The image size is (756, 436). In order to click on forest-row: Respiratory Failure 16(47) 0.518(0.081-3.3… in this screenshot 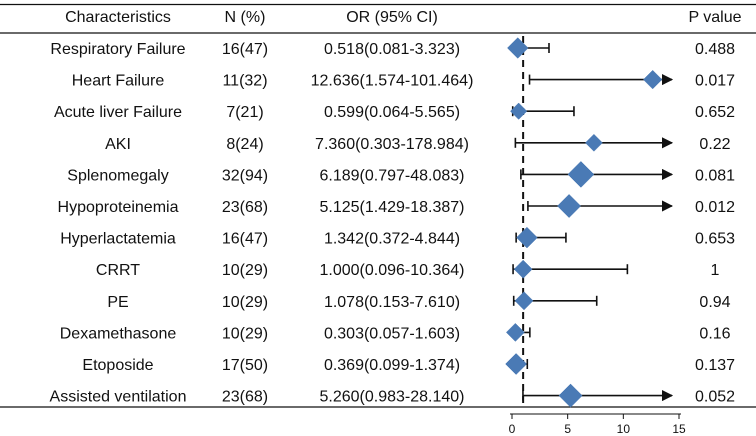, I will do `click(392, 48)`.